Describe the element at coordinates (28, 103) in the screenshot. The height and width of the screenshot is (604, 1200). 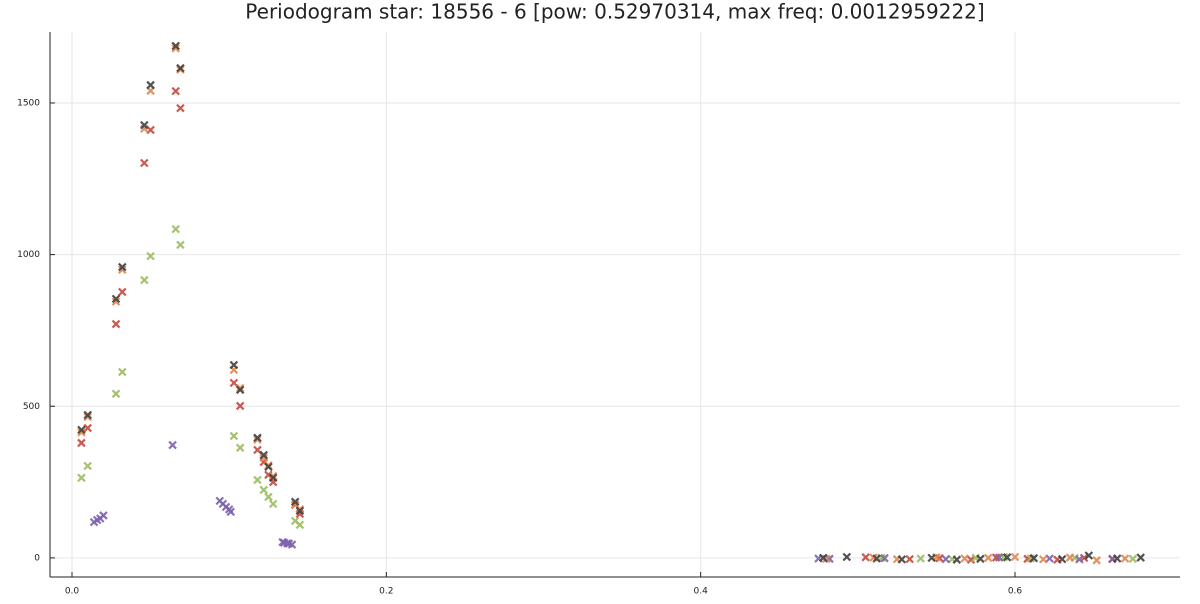
I see `y-tick-label: 1500` at that location.